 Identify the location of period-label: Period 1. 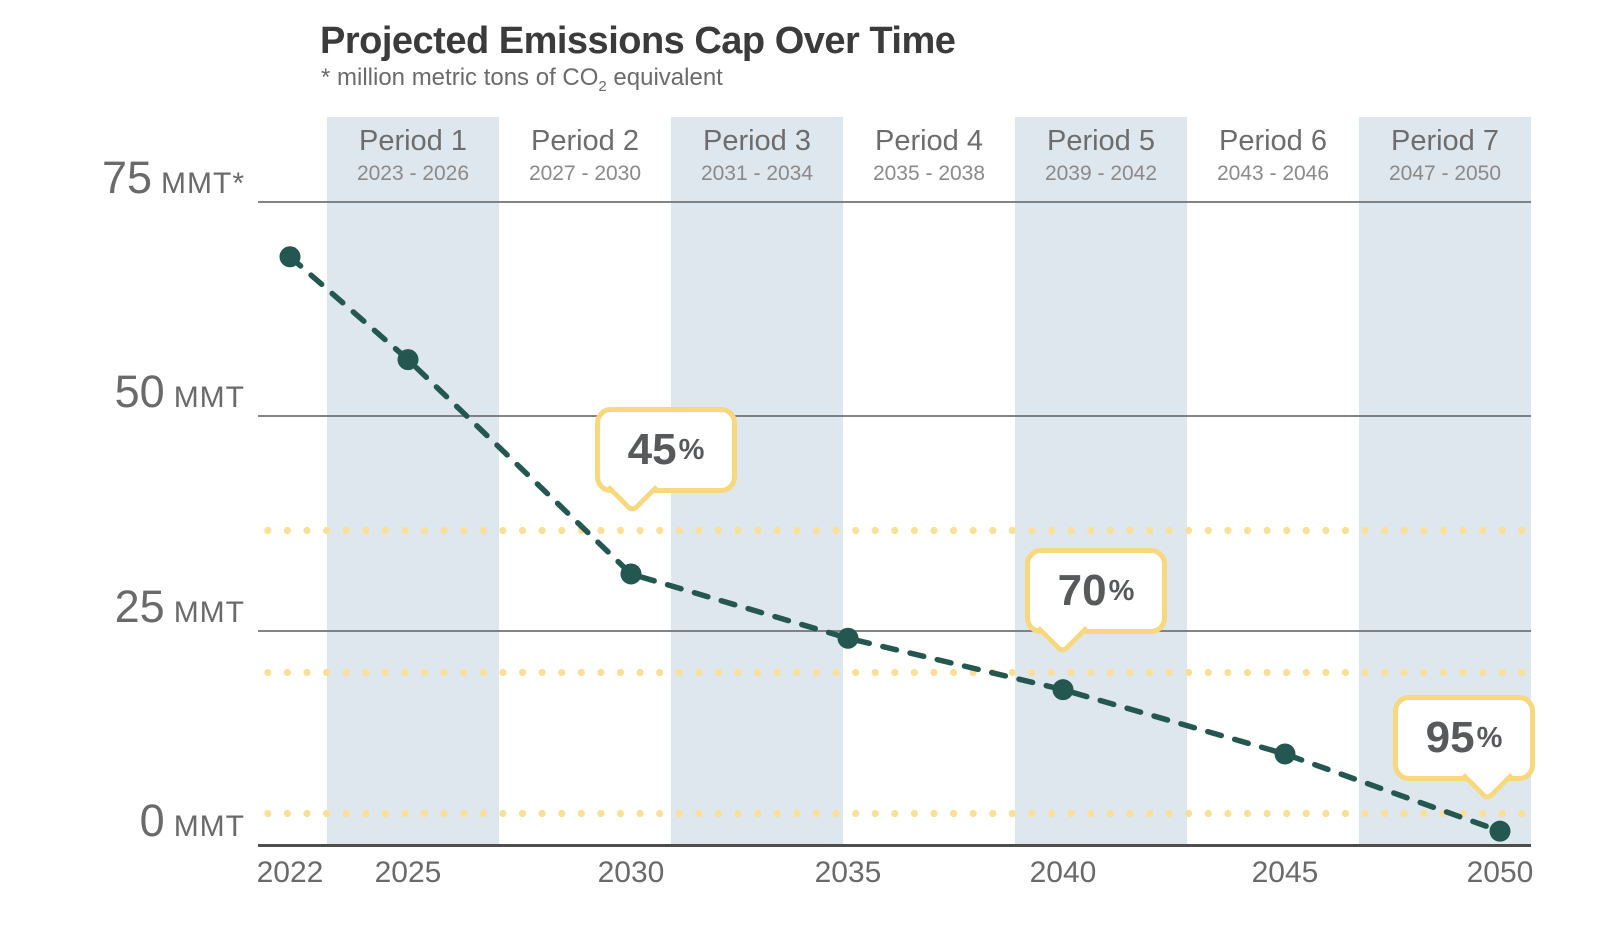
(412, 141).